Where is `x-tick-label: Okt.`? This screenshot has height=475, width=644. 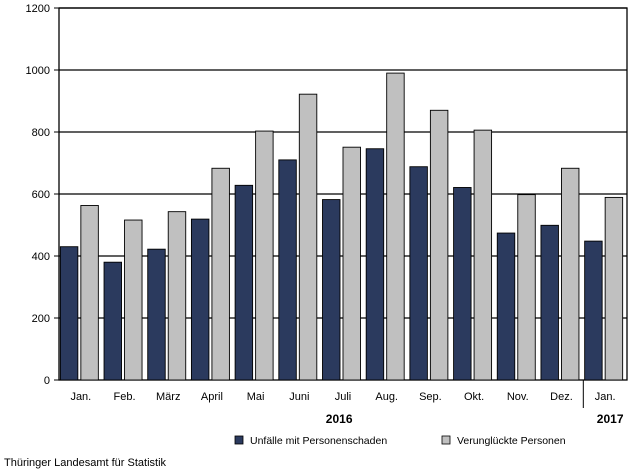
x-tick-label: Okt. is located at coordinates (474, 397).